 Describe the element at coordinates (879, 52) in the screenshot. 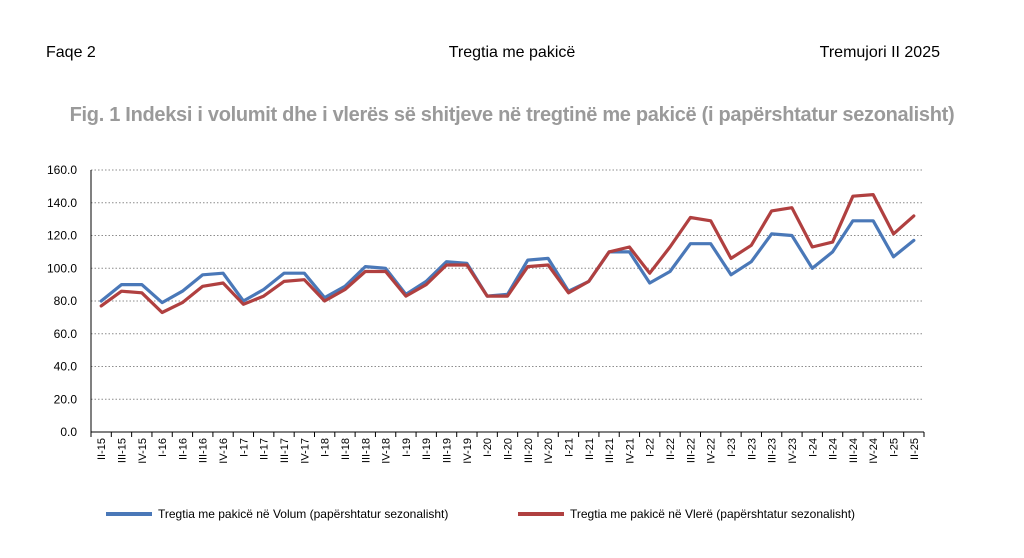

I see `period-label: Tremujori II 2025` at that location.